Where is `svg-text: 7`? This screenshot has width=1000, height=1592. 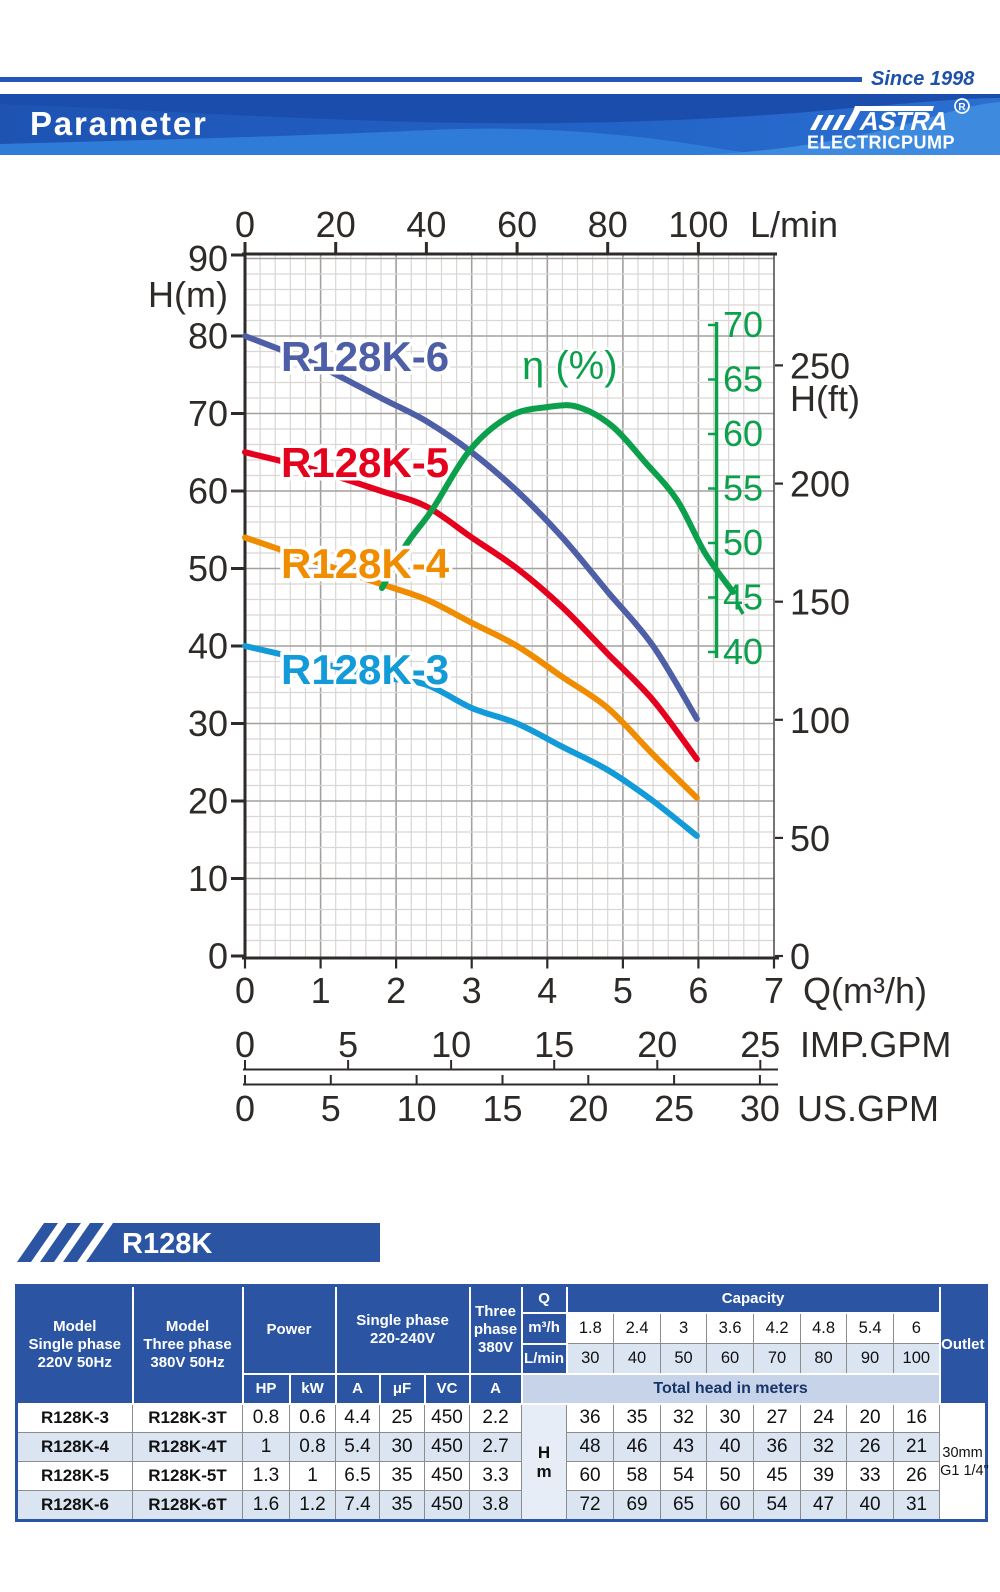
svg-text: 7 is located at coordinates (774, 990).